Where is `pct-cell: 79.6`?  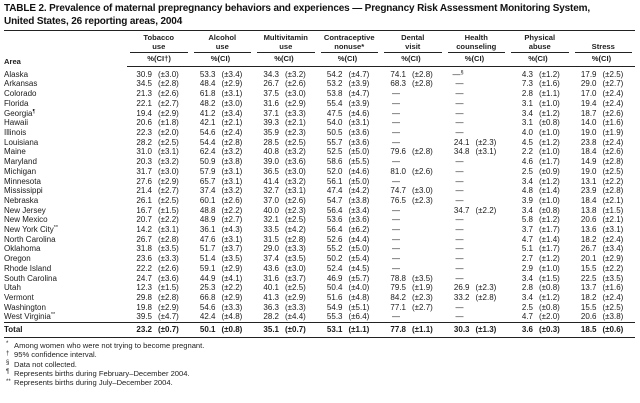 pct-cell: 79.6 is located at coordinates (398, 152).